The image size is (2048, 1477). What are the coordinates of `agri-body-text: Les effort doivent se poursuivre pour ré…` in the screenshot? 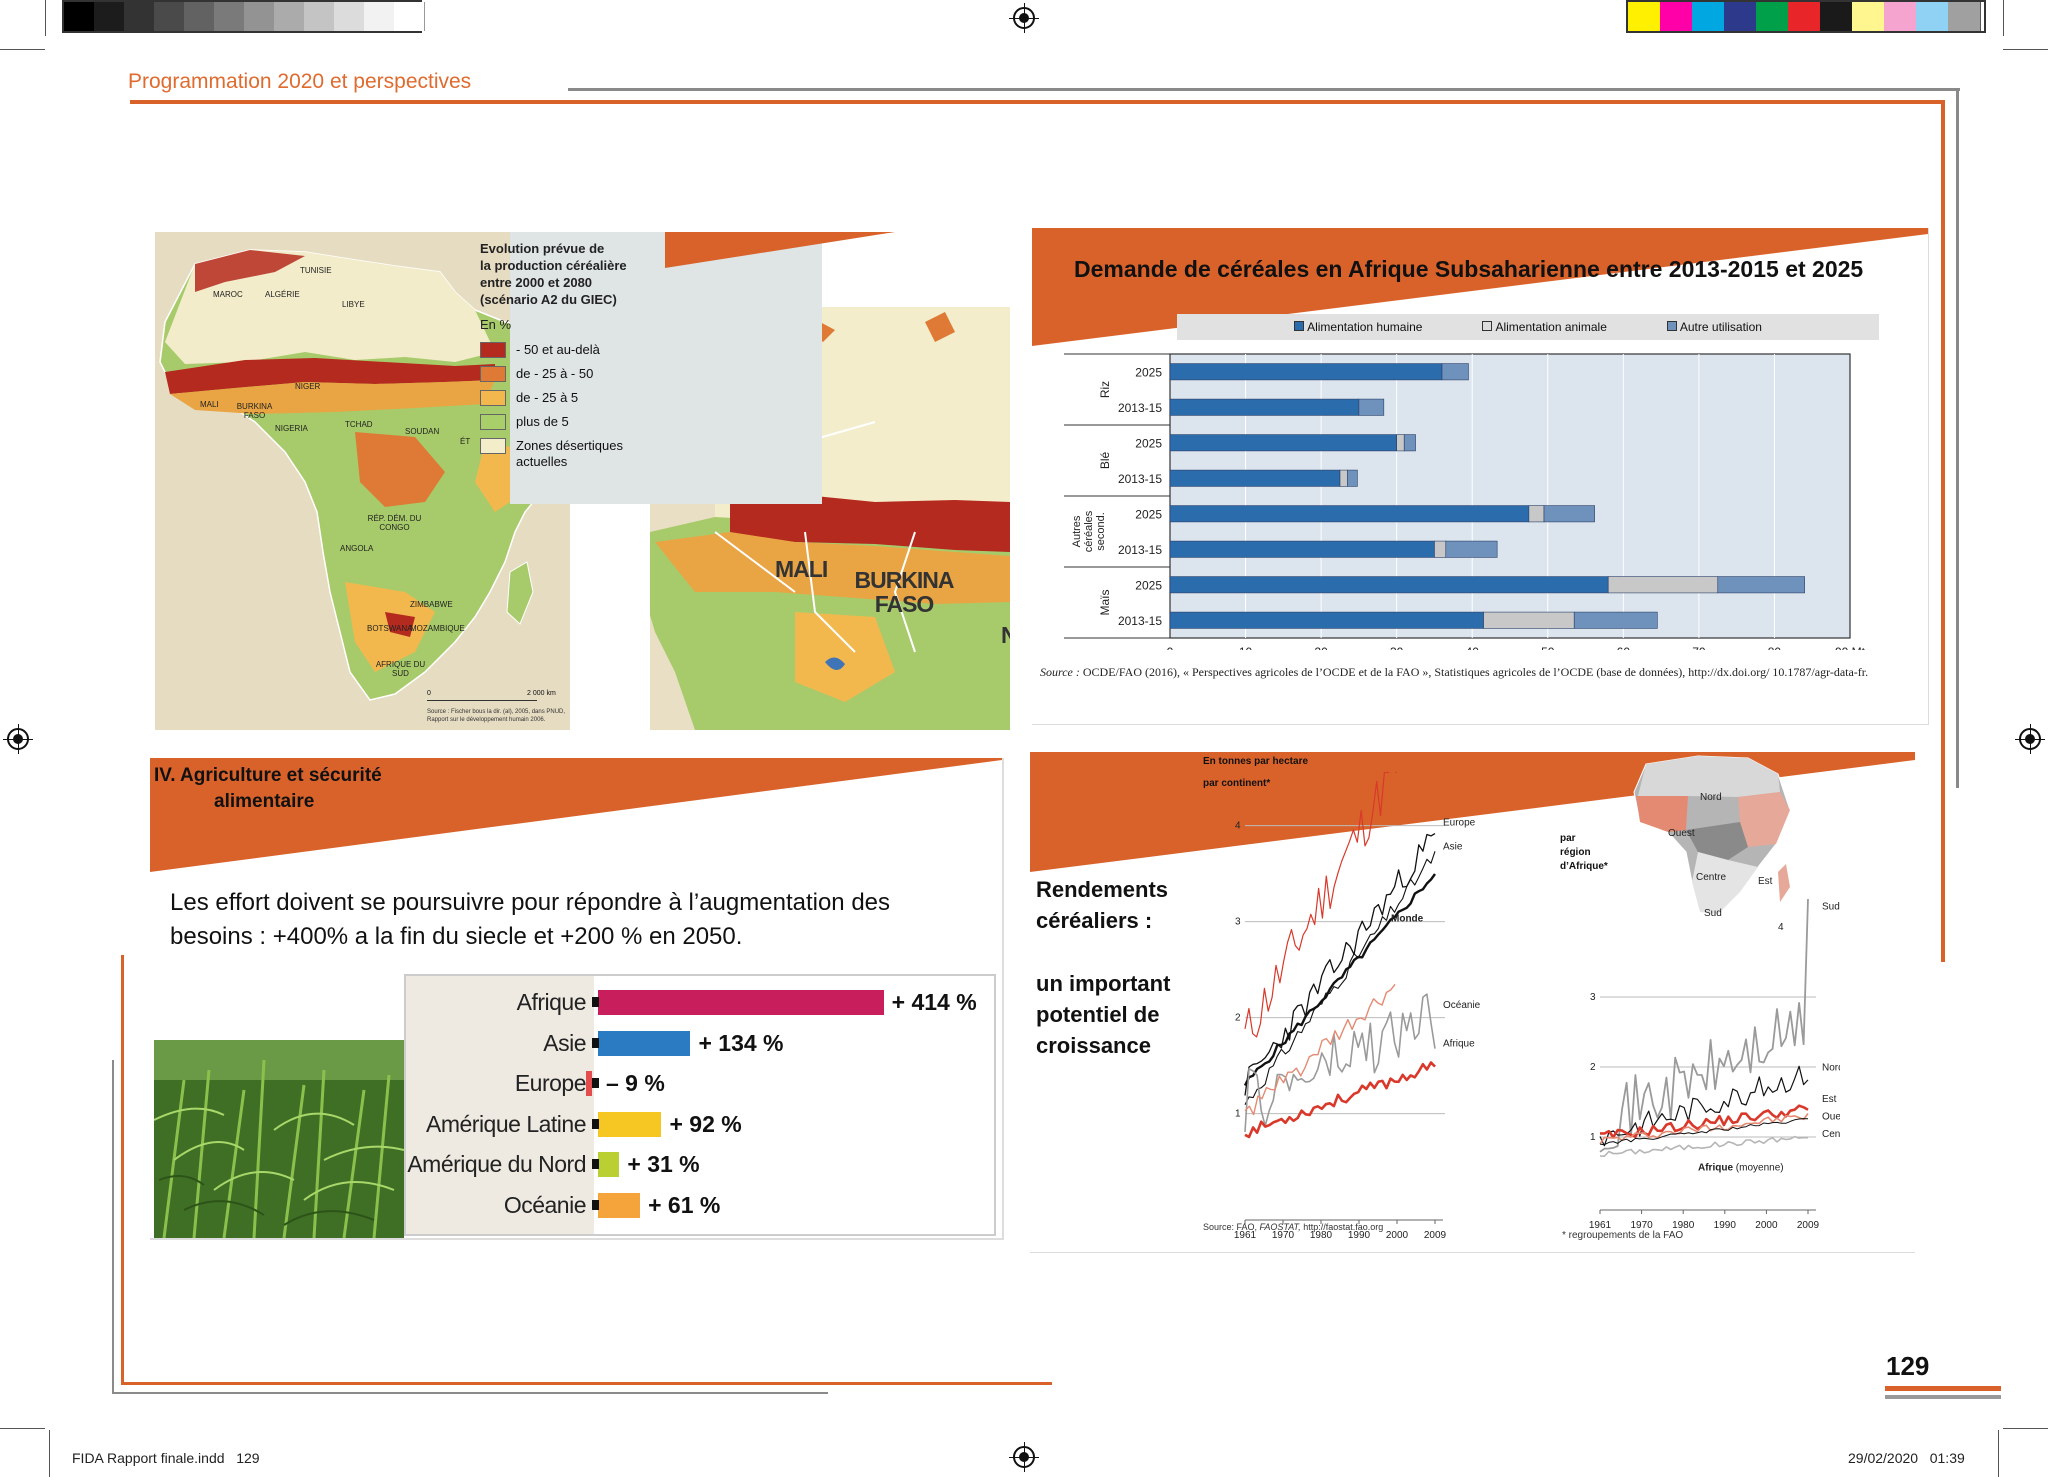 It's located at (530, 919).